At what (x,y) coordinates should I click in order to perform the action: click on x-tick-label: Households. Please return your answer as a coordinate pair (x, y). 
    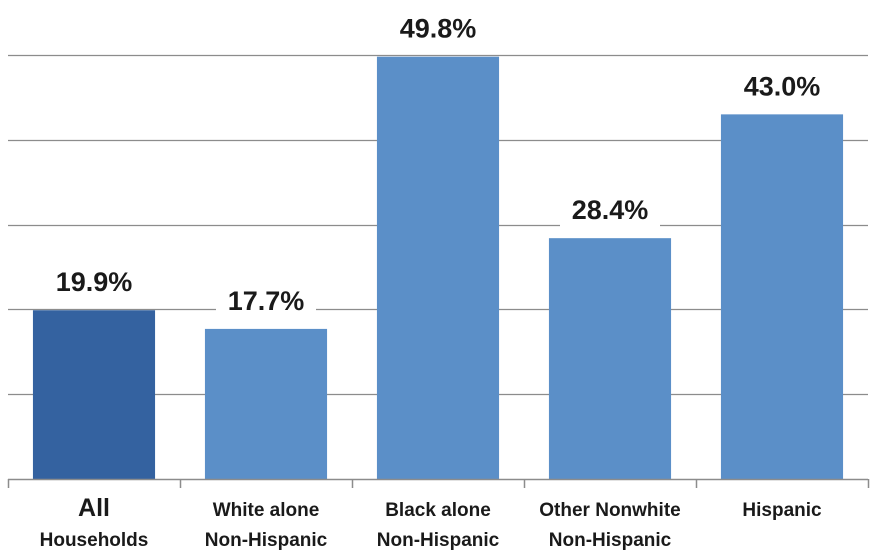
    Looking at the image, I should click on (94, 540).